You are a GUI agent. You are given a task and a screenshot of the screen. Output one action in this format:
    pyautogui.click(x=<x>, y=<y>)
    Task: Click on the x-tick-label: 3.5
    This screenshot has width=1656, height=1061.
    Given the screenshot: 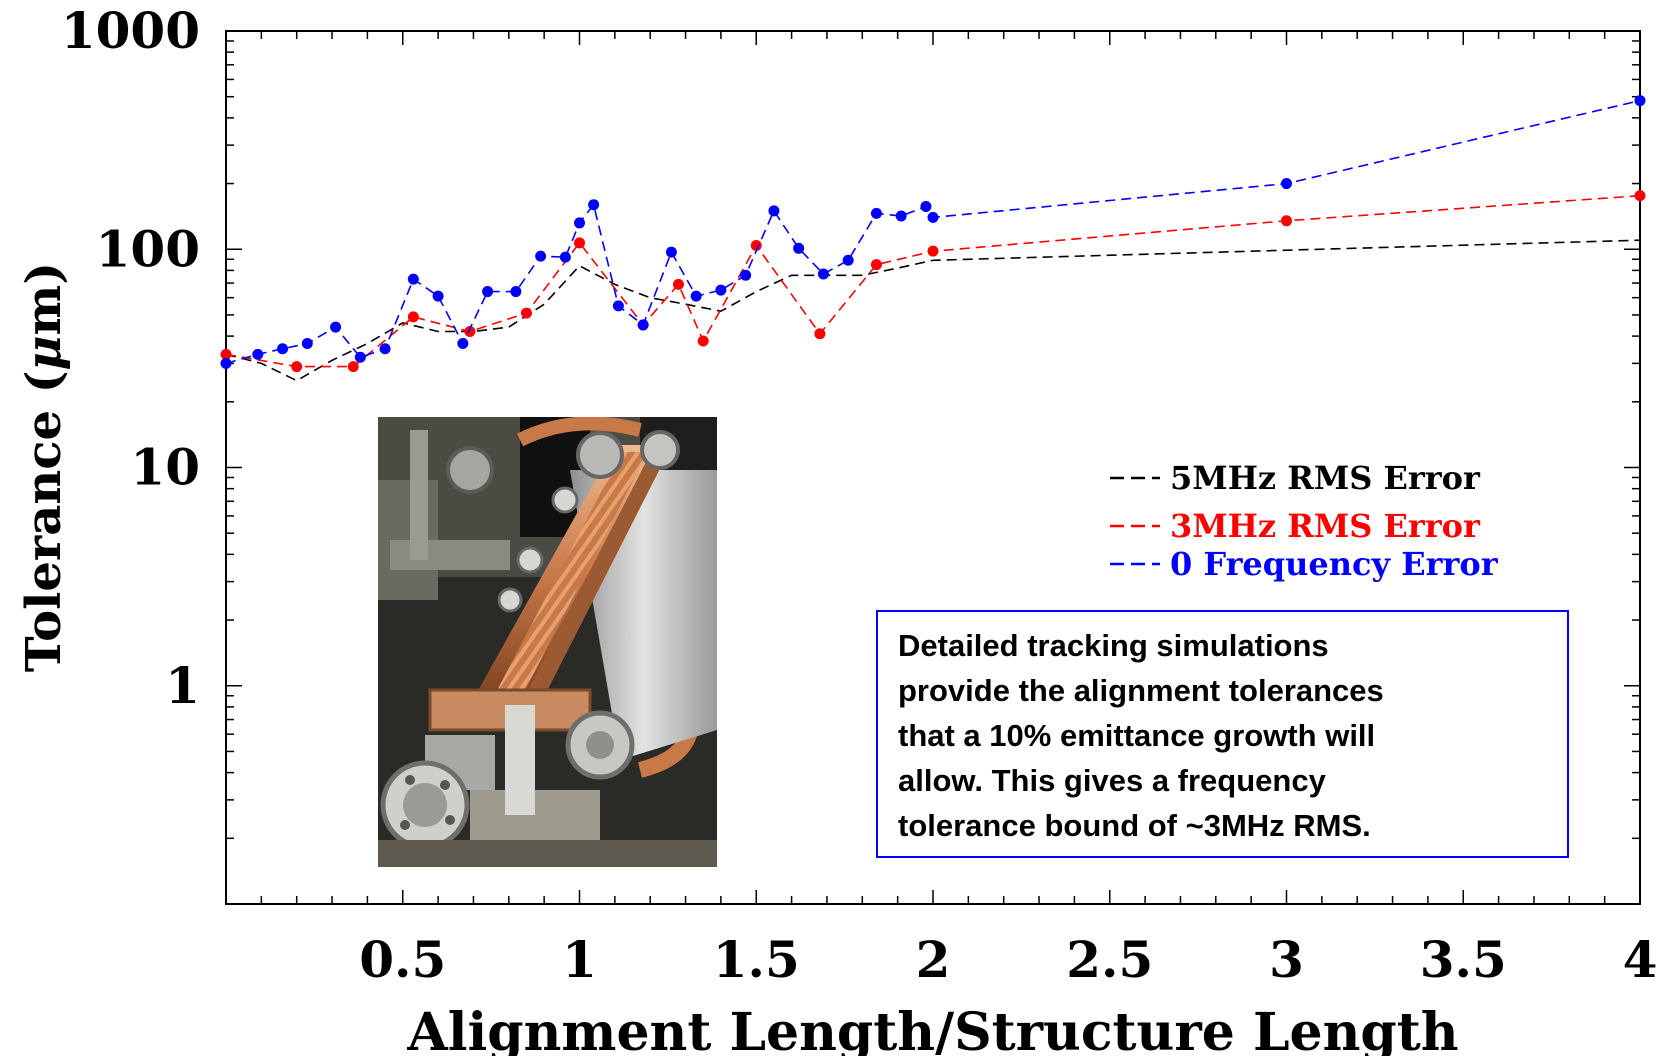 What is the action you would take?
    pyautogui.click(x=1463, y=959)
    